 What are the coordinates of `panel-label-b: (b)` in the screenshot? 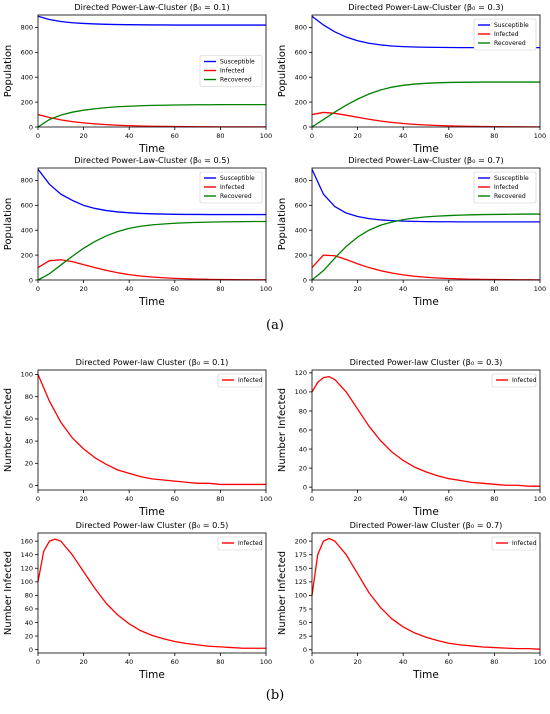 It's located at (275, 695).